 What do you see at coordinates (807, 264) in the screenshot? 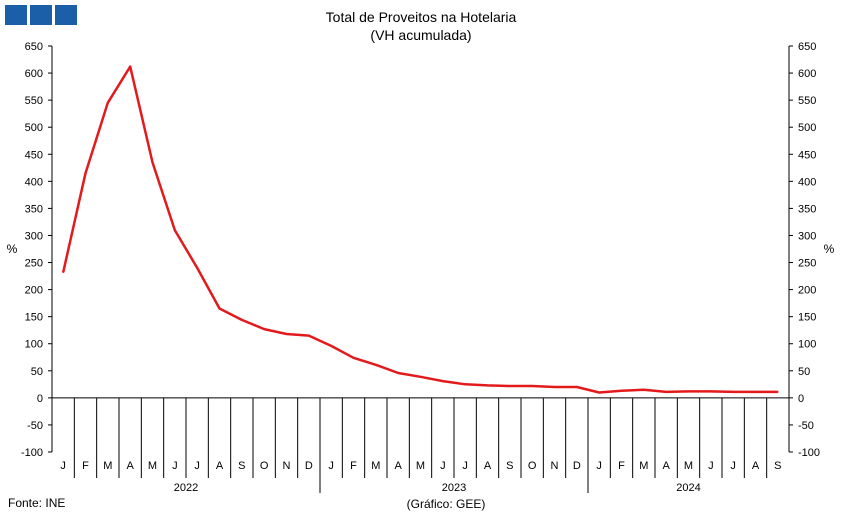
I see `y-tick-label-right: 250` at bounding box center [807, 264].